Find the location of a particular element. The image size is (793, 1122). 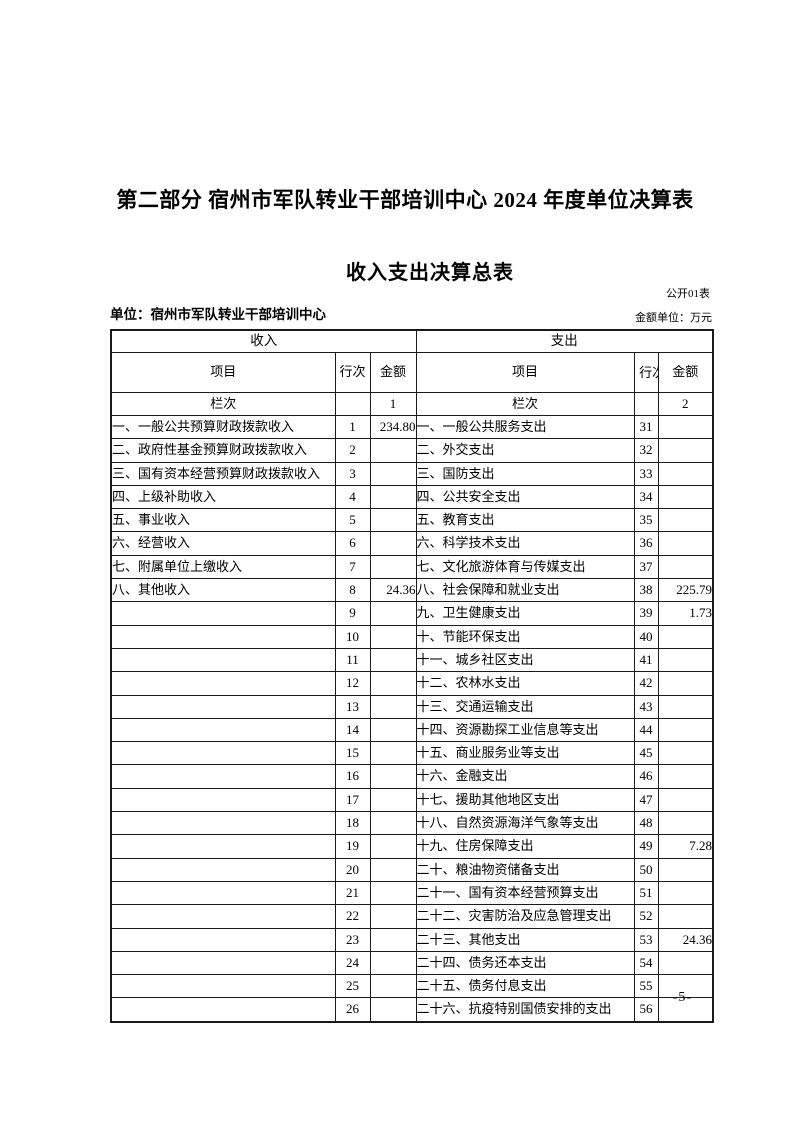

income-line-cell: 17 is located at coordinates (352, 800).